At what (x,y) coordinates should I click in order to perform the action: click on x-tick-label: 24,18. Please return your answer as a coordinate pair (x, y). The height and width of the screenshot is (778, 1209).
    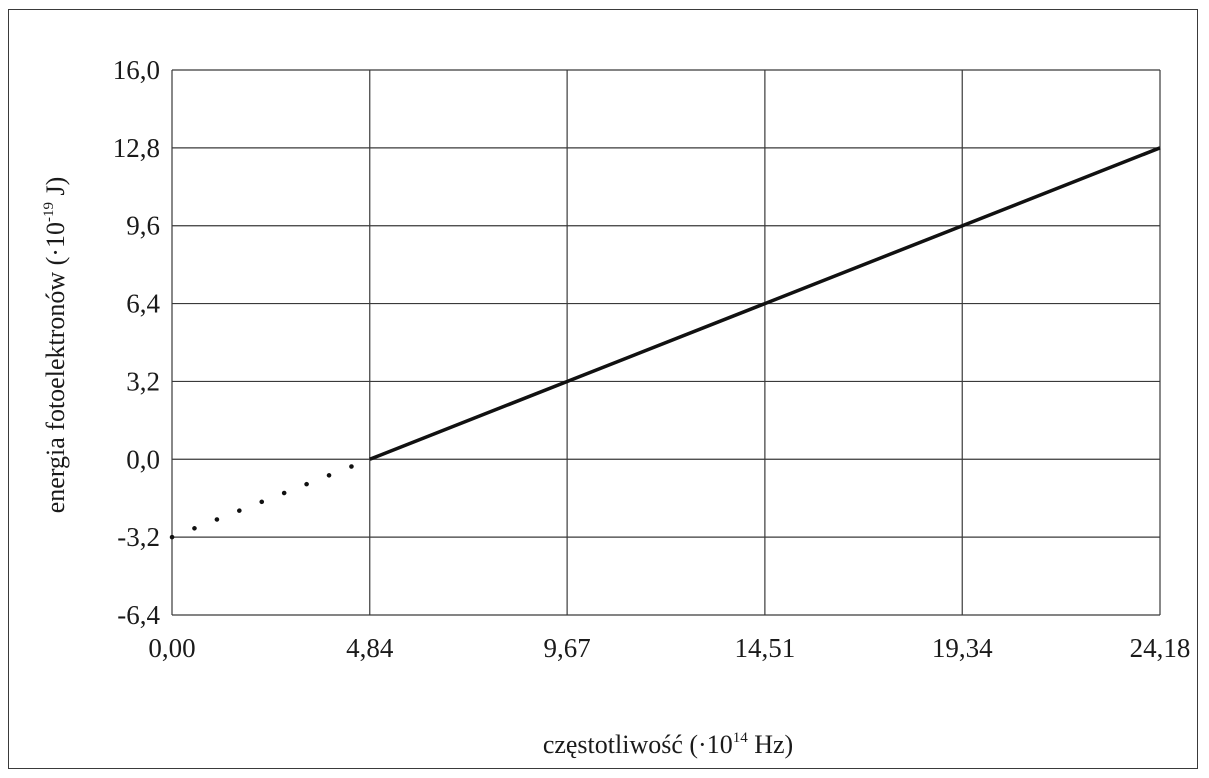
    Looking at the image, I should click on (1160, 648).